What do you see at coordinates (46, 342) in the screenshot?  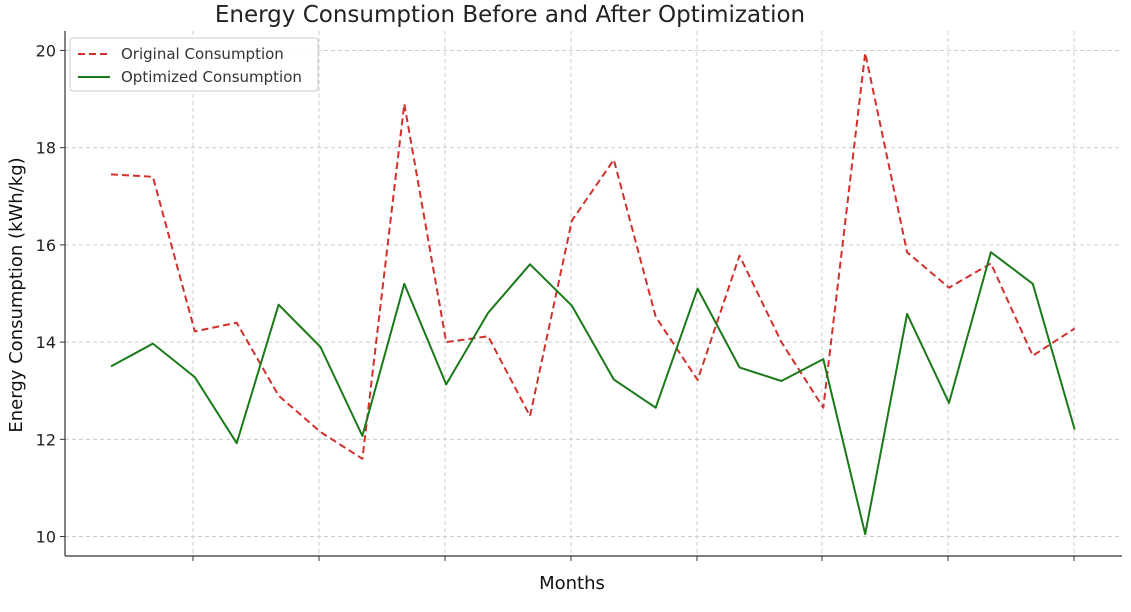 I see `y-tick-label: 14` at bounding box center [46, 342].